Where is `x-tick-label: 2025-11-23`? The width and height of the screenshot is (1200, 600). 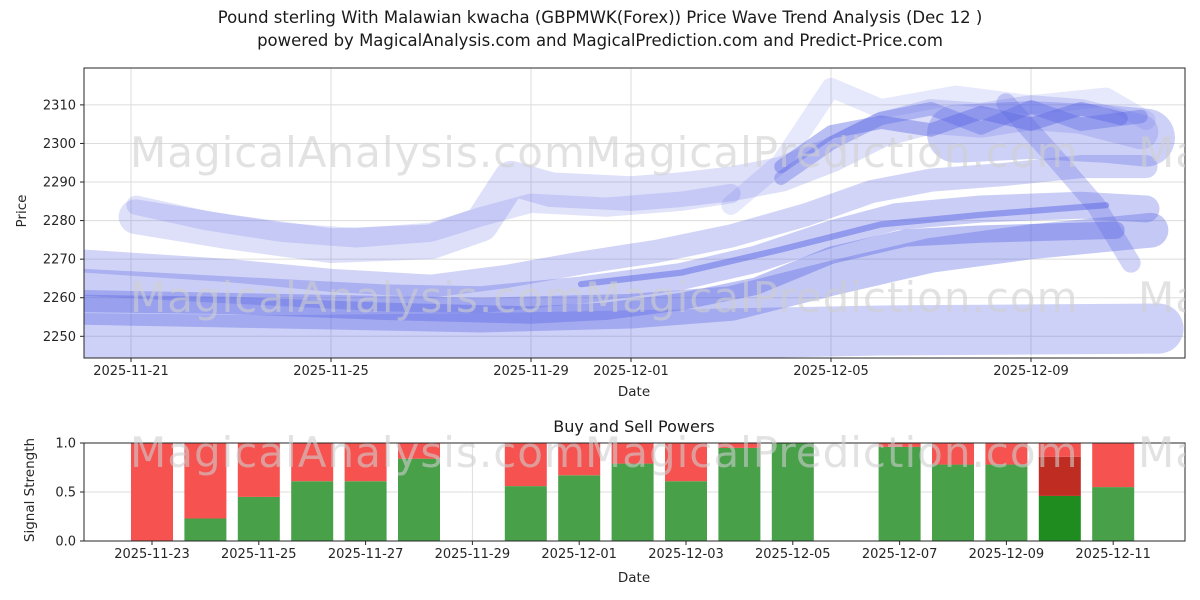 x-tick-label: 2025-11-23 is located at coordinates (152, 554).